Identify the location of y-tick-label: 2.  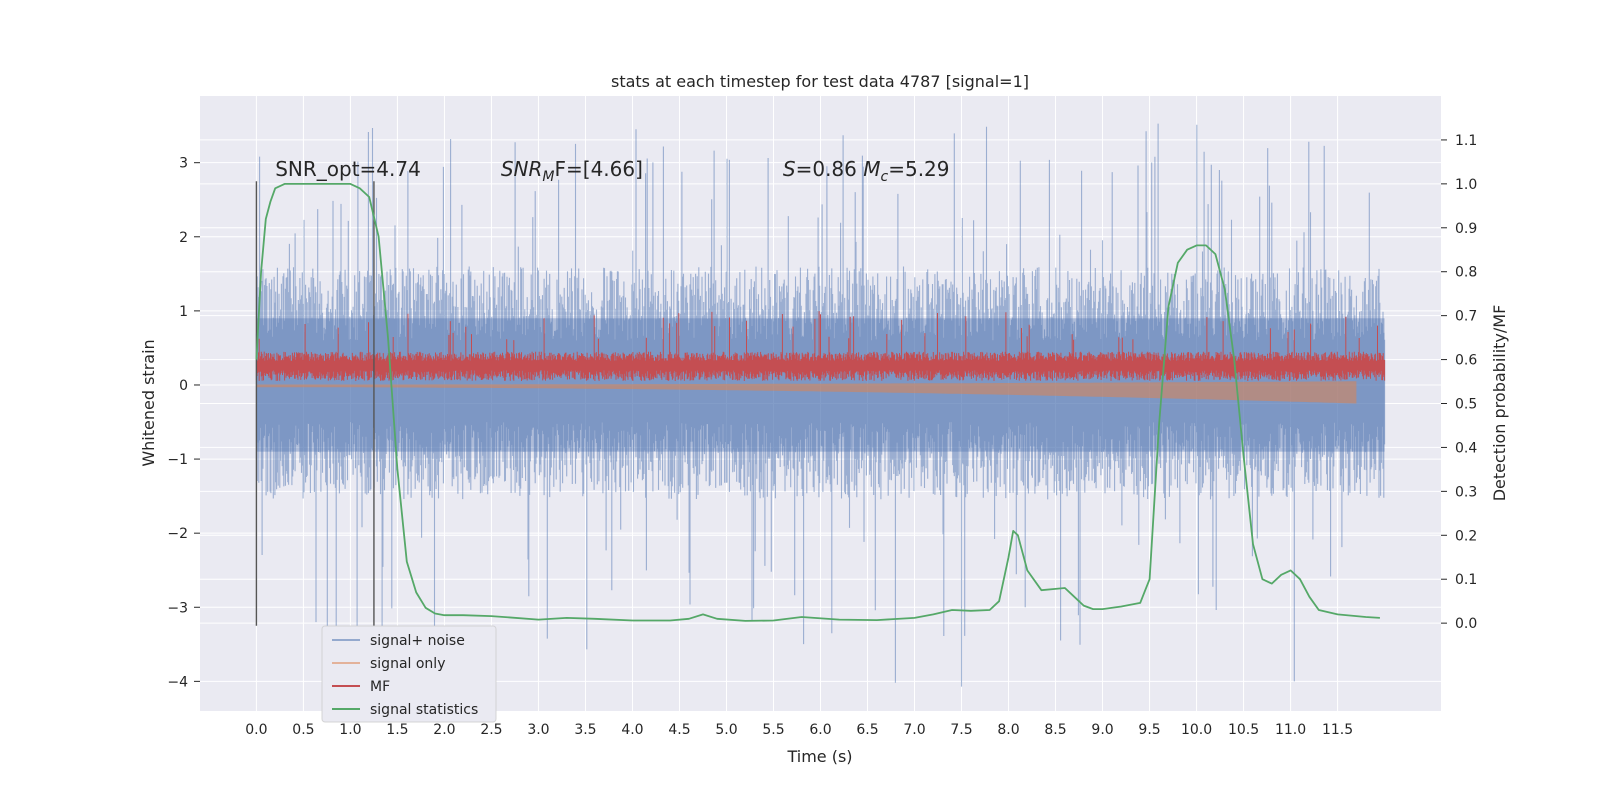
(183, 238).